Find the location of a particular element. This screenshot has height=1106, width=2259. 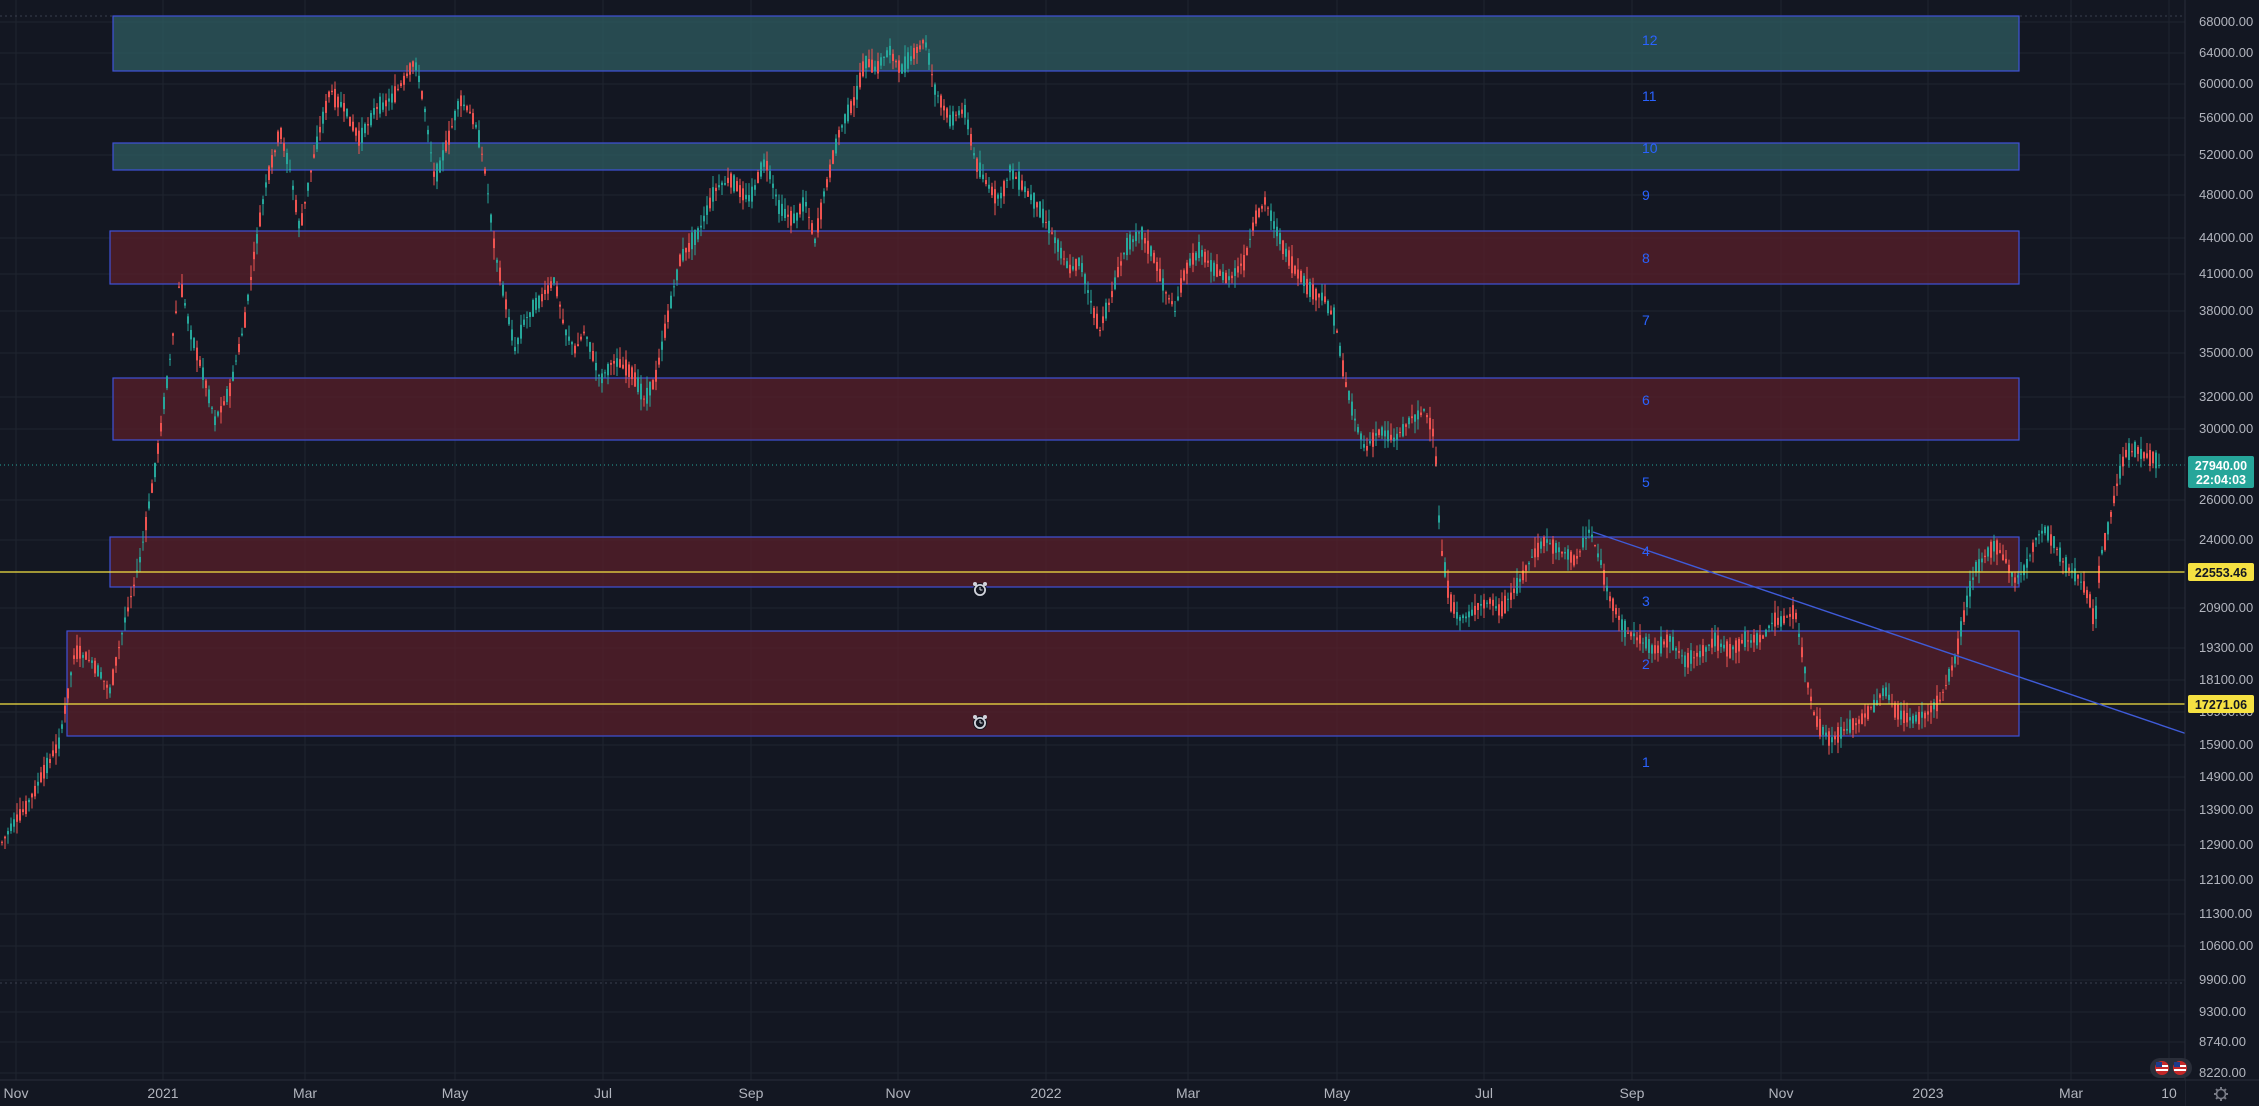

price-tick-label: 14900.00 is located at coordinates (2226, 776).